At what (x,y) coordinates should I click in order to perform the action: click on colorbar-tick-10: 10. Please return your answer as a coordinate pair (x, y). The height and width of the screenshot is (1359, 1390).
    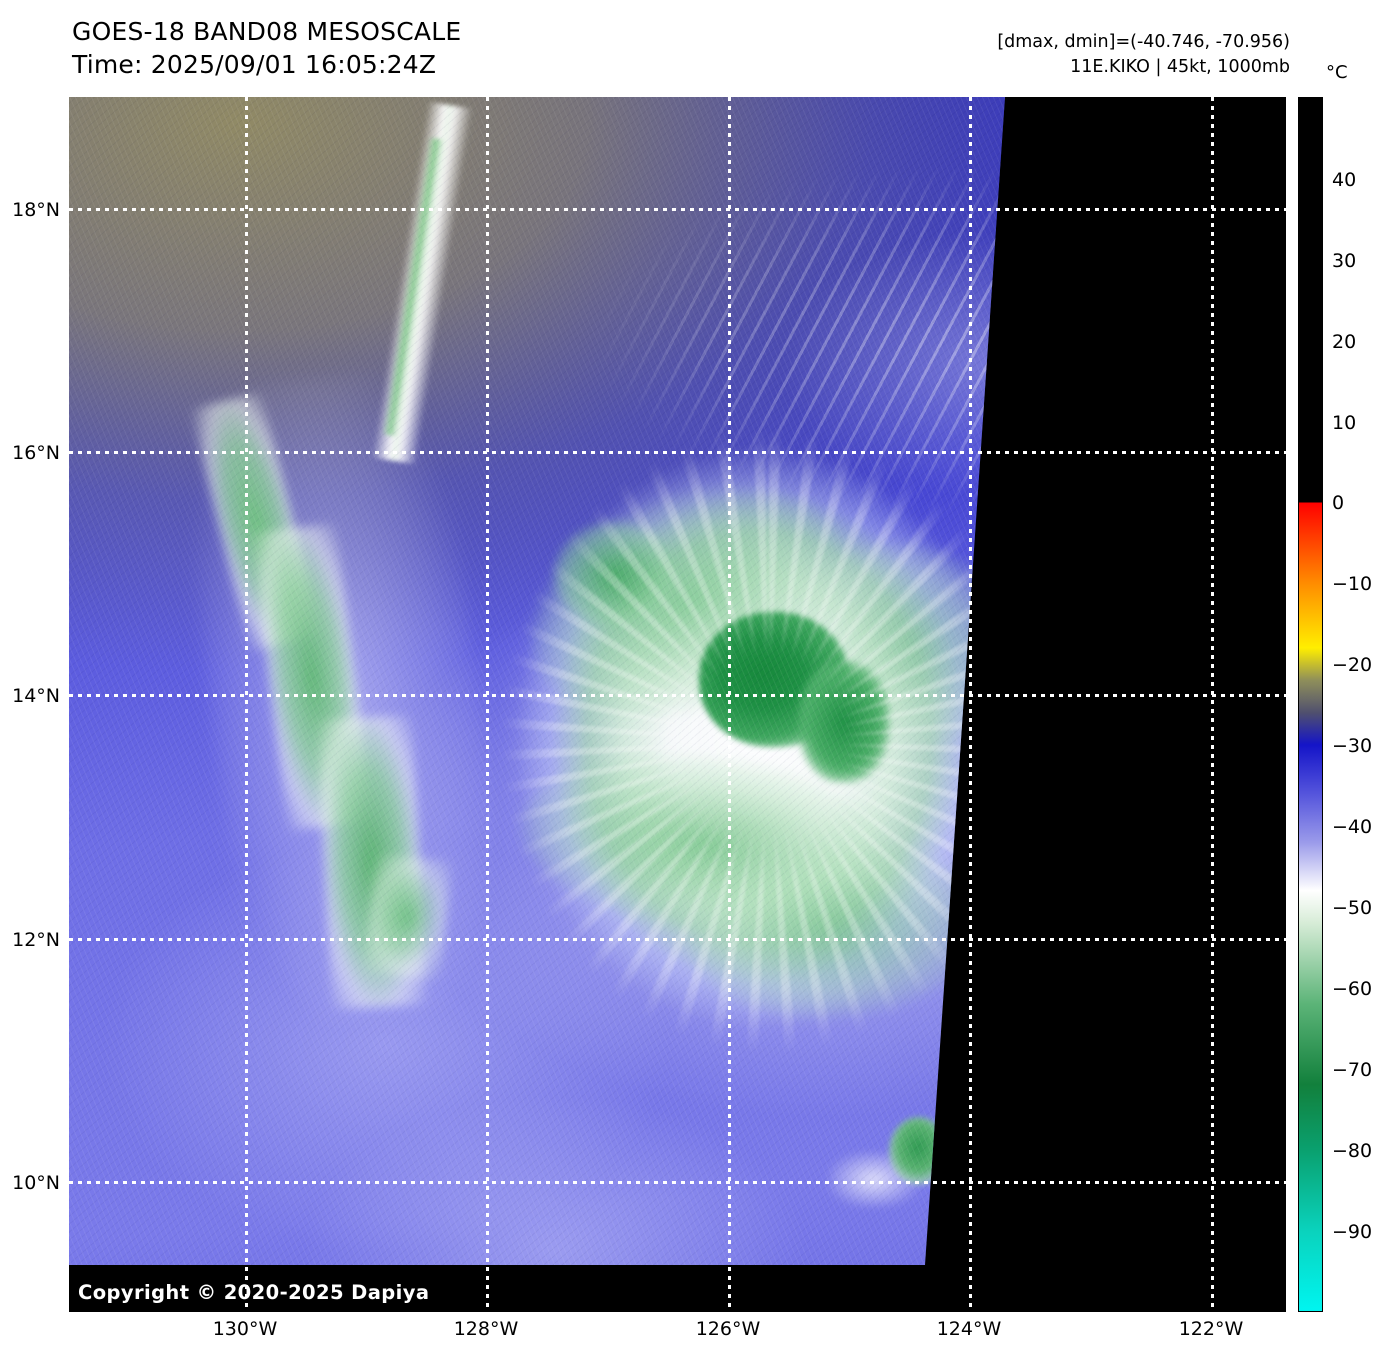
    Looking at the image, I should click on (1344, 423).